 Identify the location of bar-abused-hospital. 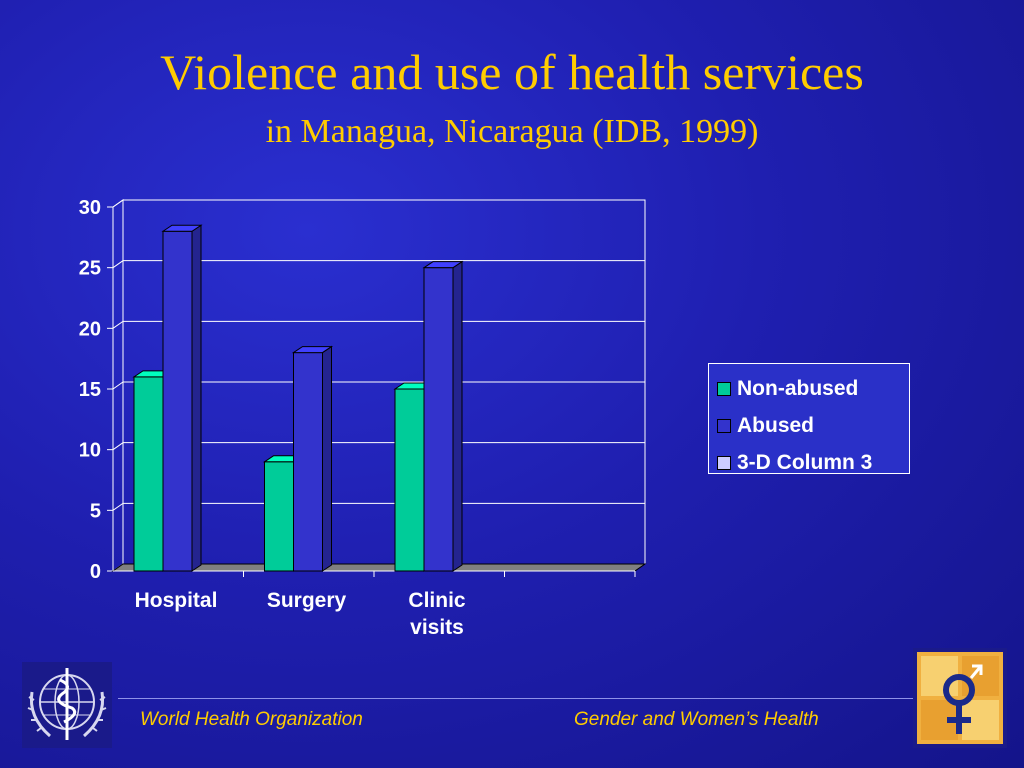
(182, 398).